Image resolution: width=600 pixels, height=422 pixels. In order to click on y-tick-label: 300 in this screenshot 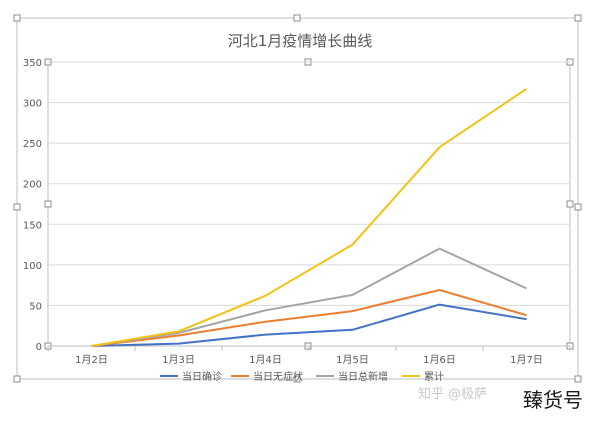, I will do `click(32, 104)`.